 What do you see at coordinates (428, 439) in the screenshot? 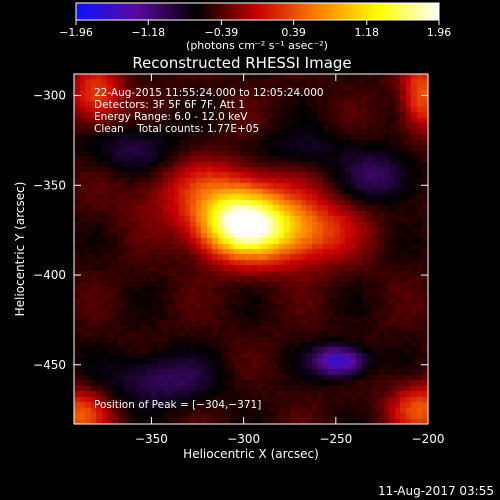
I see `x-tick-label: −200` at bounding box center [428, 439].